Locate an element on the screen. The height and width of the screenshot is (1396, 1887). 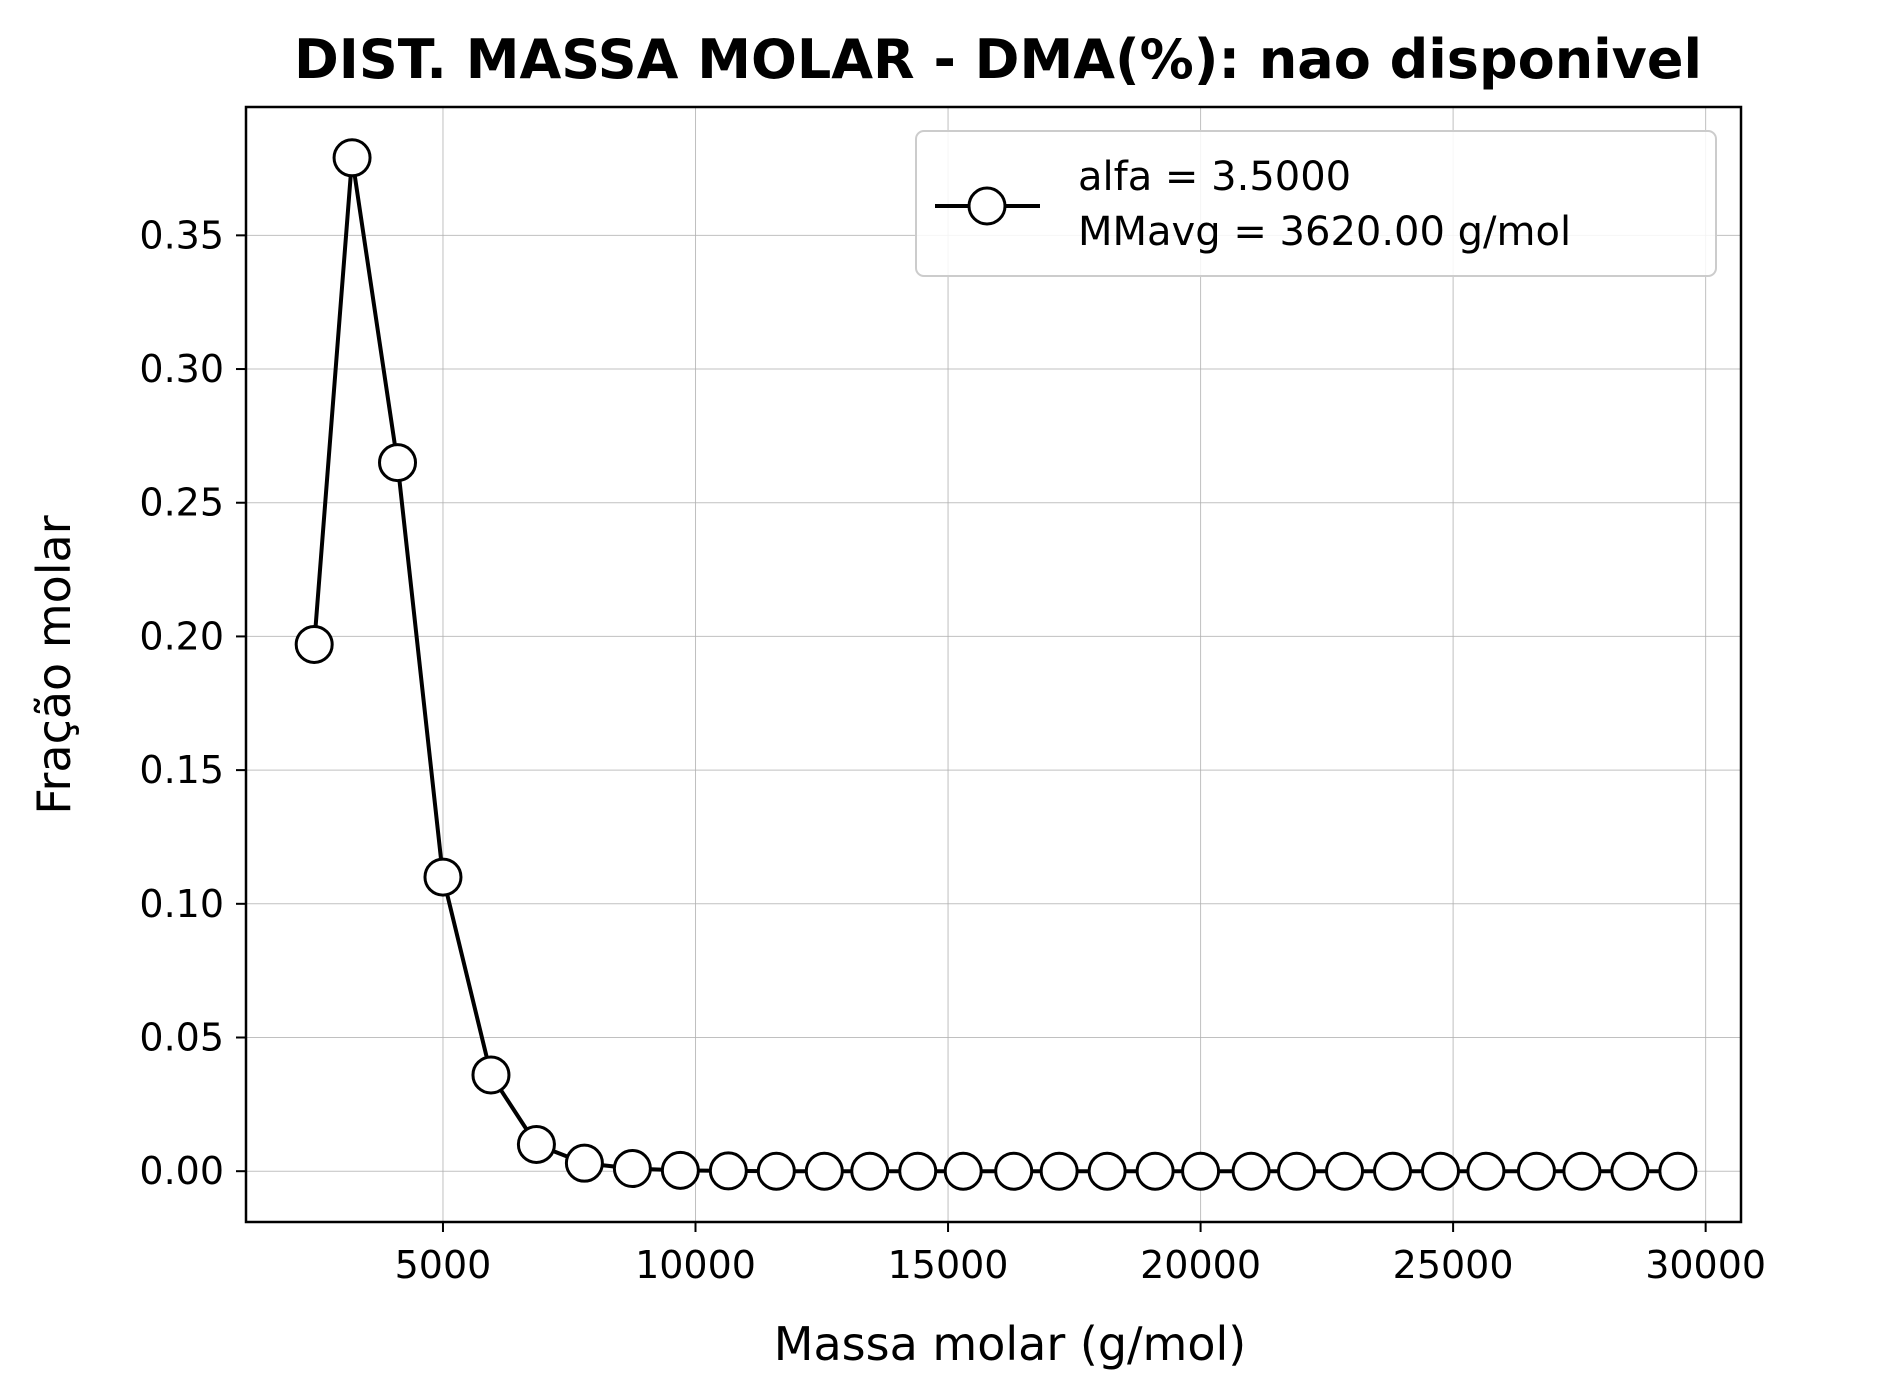
y-tick-label: 0.15 is located at coordinates (181, 770).